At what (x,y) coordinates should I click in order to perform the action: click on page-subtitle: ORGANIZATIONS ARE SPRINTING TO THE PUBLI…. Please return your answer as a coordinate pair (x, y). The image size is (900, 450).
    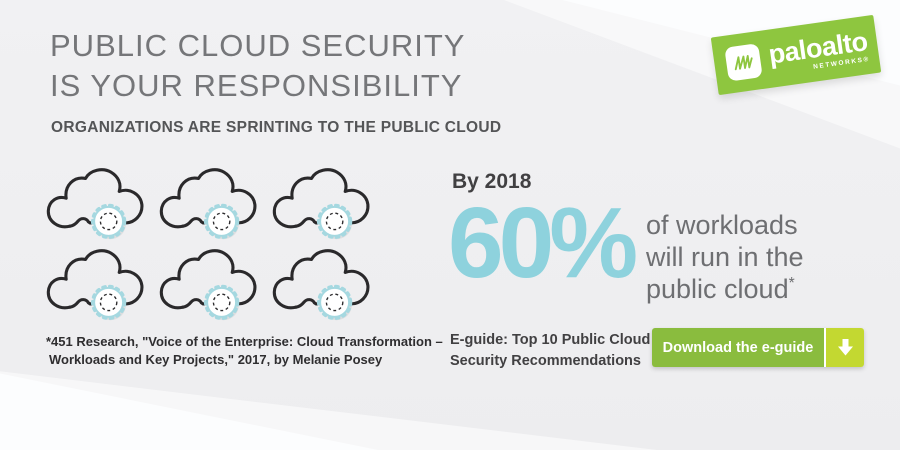
    Looking at the image, I should click on (276, 127).